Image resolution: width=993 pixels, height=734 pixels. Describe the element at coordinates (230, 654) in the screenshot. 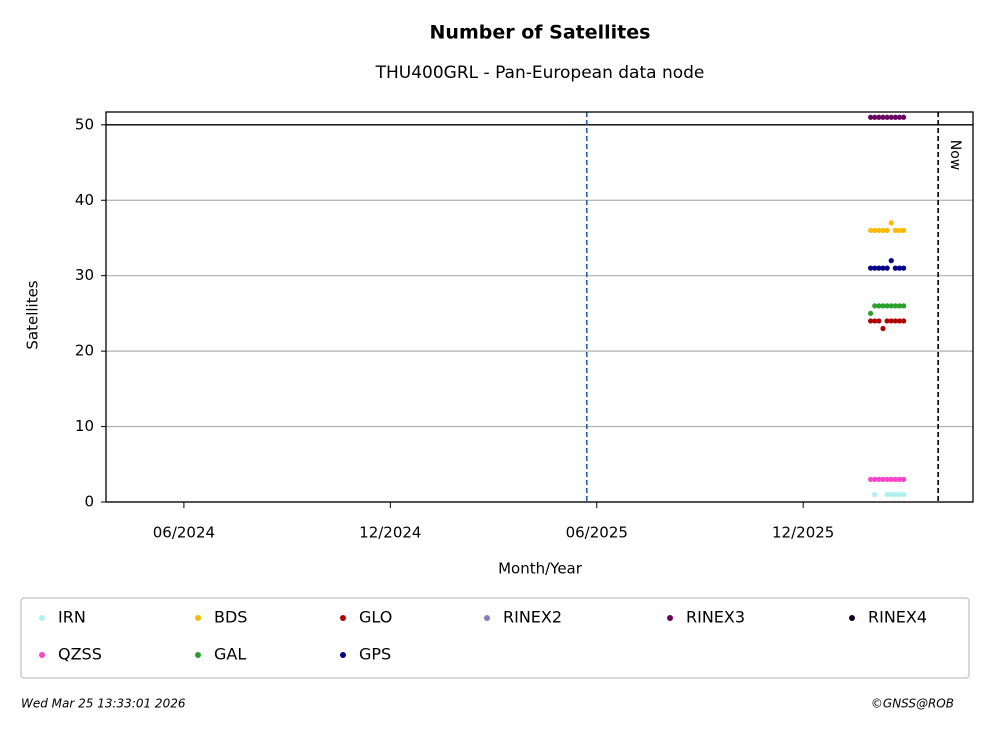

I see `legend-label: GAL` at that location.